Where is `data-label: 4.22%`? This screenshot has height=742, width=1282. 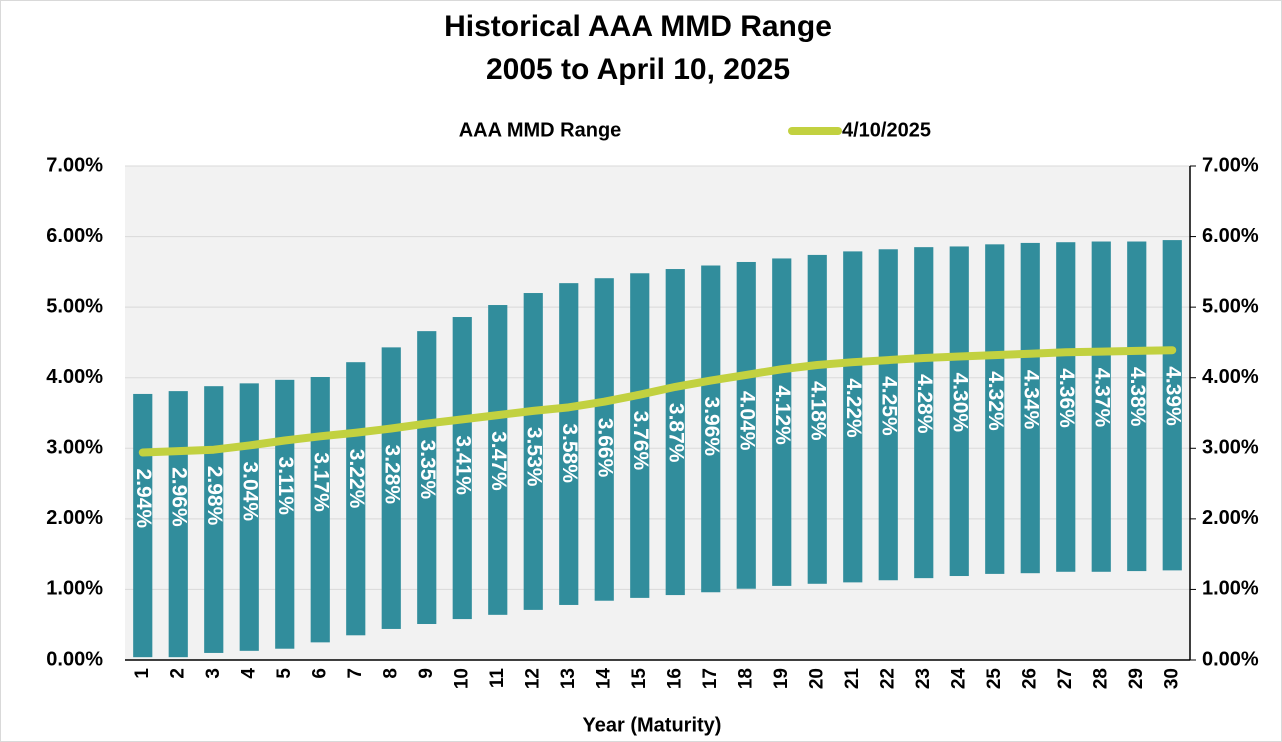 data-label: 4.22% is located at coordinates (853, 408).